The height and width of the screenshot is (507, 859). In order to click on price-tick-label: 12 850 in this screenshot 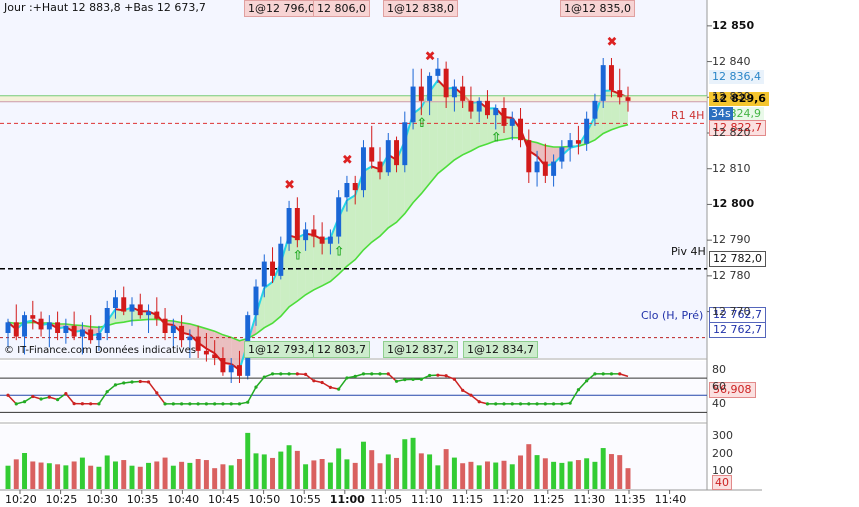, I will do `click(733, 25)`.